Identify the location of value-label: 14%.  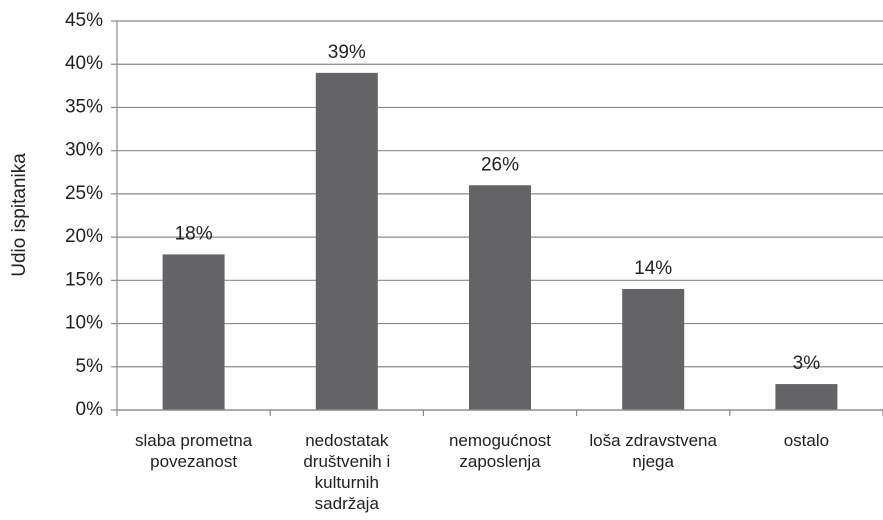
(653, 268).